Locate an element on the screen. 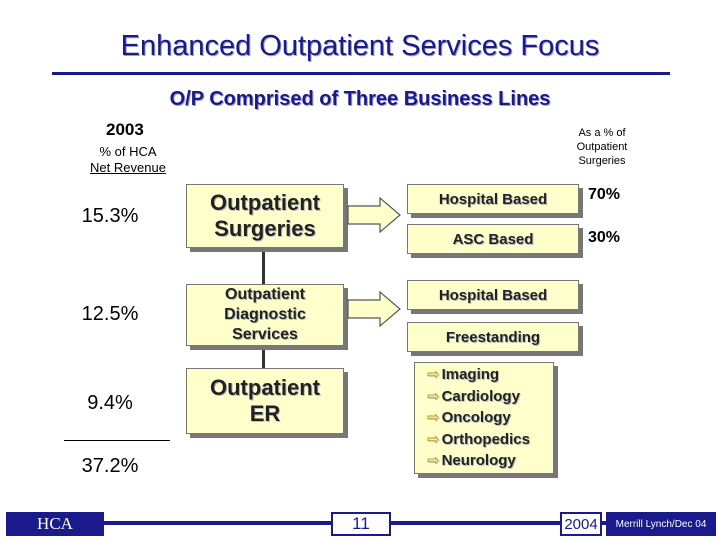 This screenshot has width=720, height=540. revenue-value-surgeries: 15.3% is located at coordinates (110, 216).